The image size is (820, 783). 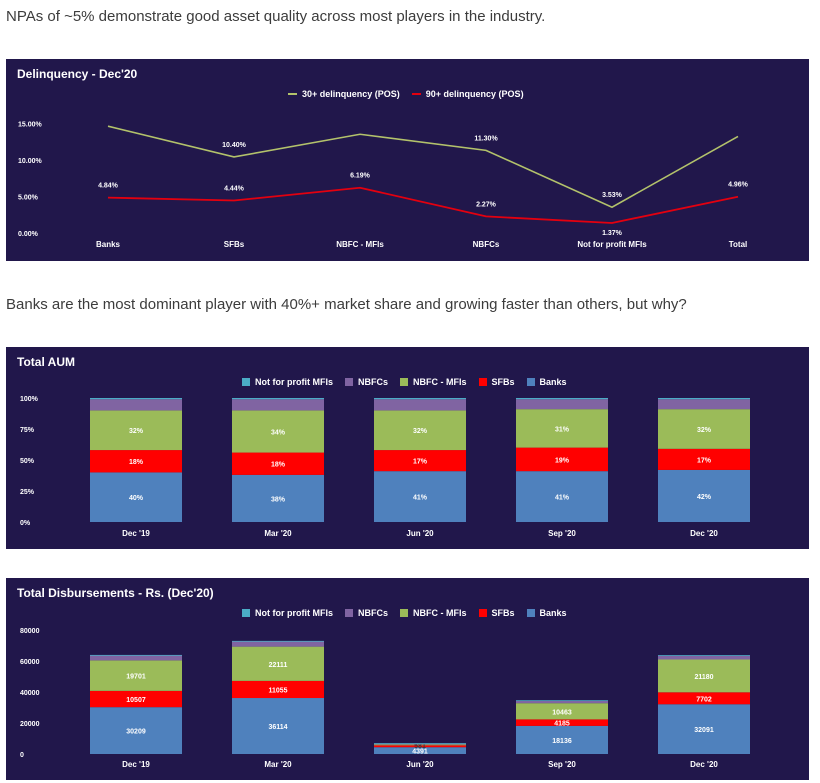 I want to click on delinq-xtick-label-sfbs: SFBs, so click(x=234, y=244).